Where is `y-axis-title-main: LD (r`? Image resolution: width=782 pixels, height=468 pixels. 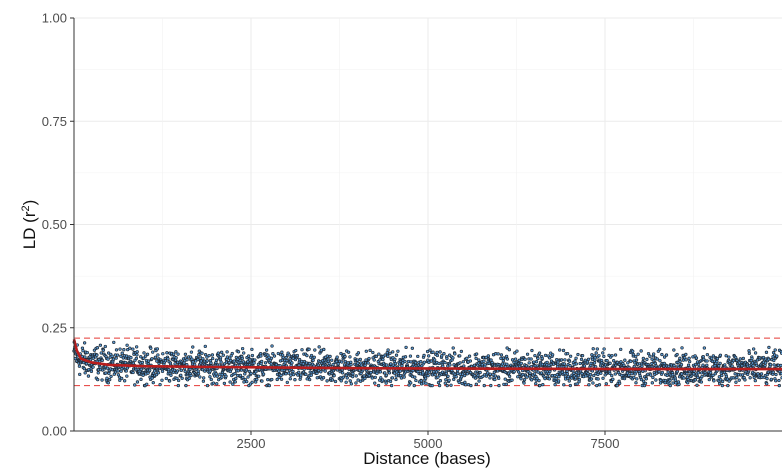 y-axis-title-main: LD (r is located at coordinates (29, 230).